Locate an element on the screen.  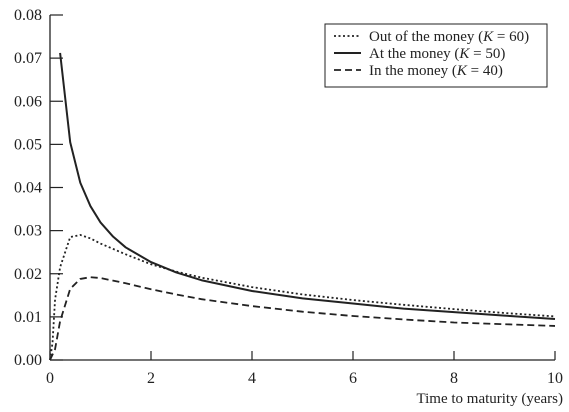
y-axis-ticks: 0.00 0.01 0.02 0.03 0.04 0.05 0.06 0.07 0.08 is located at coordinates (38, 188).